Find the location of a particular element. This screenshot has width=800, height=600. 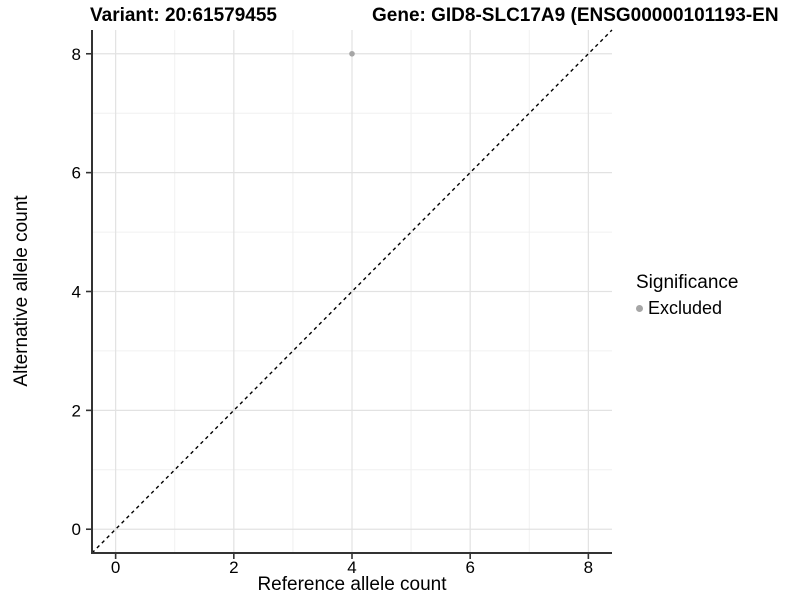

x-tick-label: 8 is located at coordinates (588, 567).